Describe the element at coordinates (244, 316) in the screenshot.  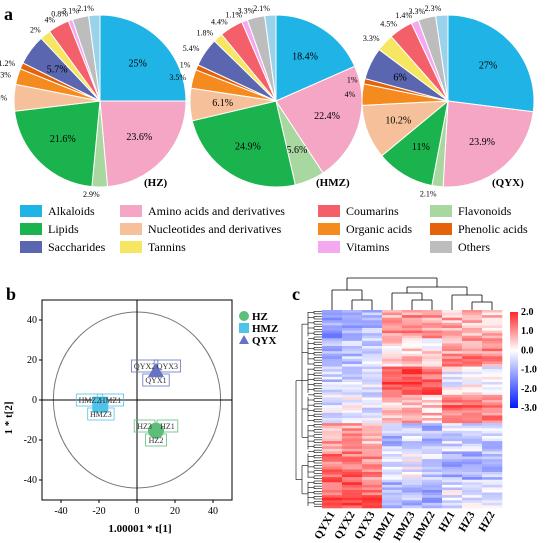
I see `pca-legend-marker` at that location.